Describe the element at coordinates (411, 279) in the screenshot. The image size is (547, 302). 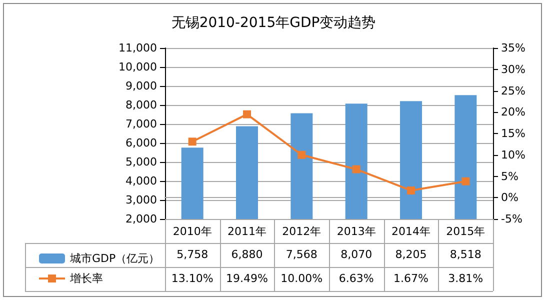
I see `data-label: 1.67%` at that location.